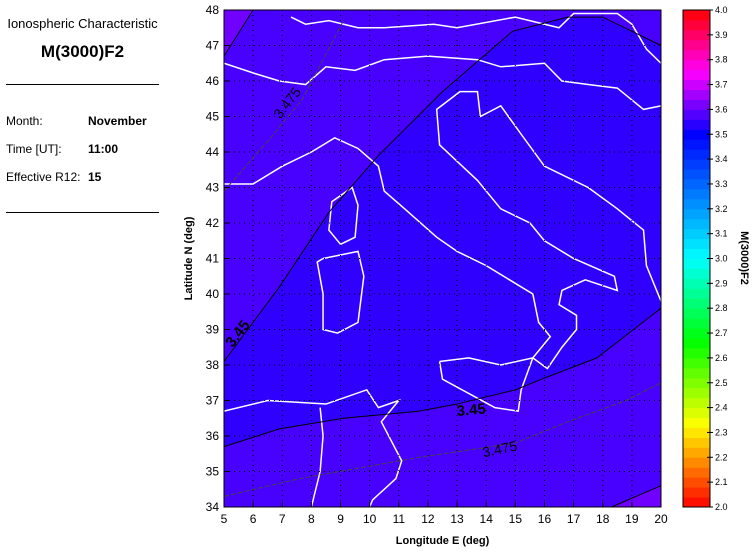 This screenshot has height=551, width=755. What do you see at coordinates (189, 258) in the screenshot?
I see `y-axis-label: Latitude N (deg)` at bounding box center [189, 258].